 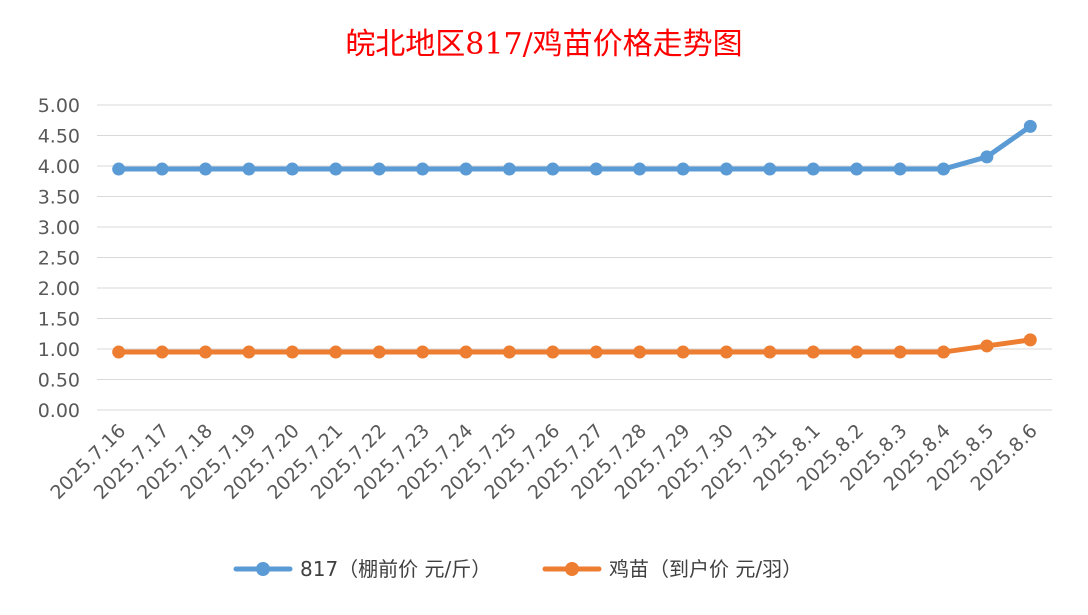 What do you see at coordinates (543, 44) in the screenshot?
I see `chart-title: 皖北地区817/鸡苗价格走势图` at bounding box center [543, 44].